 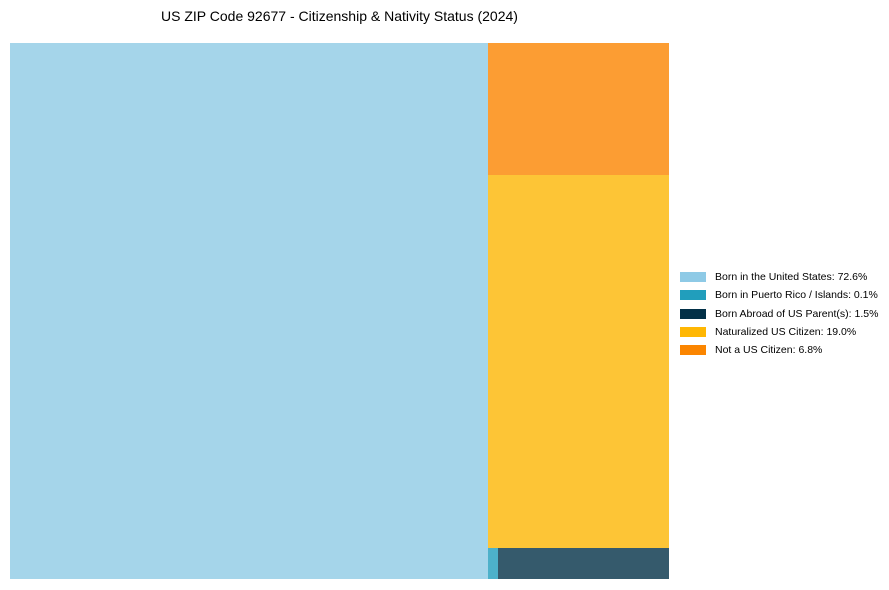 I want to click on legend-item: Not a US Citizen: 6.8%, so click(x=779, y=350).